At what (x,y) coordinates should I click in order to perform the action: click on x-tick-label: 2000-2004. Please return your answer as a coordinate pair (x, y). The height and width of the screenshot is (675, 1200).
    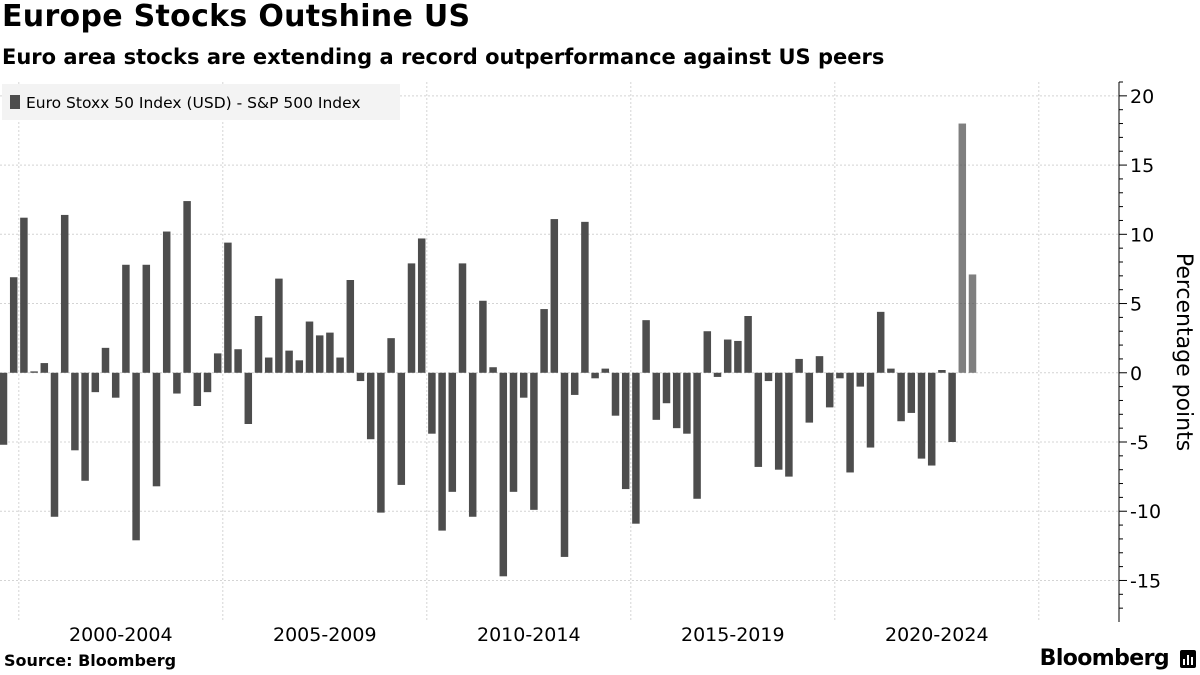
    Looking at the image, I should click on (121, 635).